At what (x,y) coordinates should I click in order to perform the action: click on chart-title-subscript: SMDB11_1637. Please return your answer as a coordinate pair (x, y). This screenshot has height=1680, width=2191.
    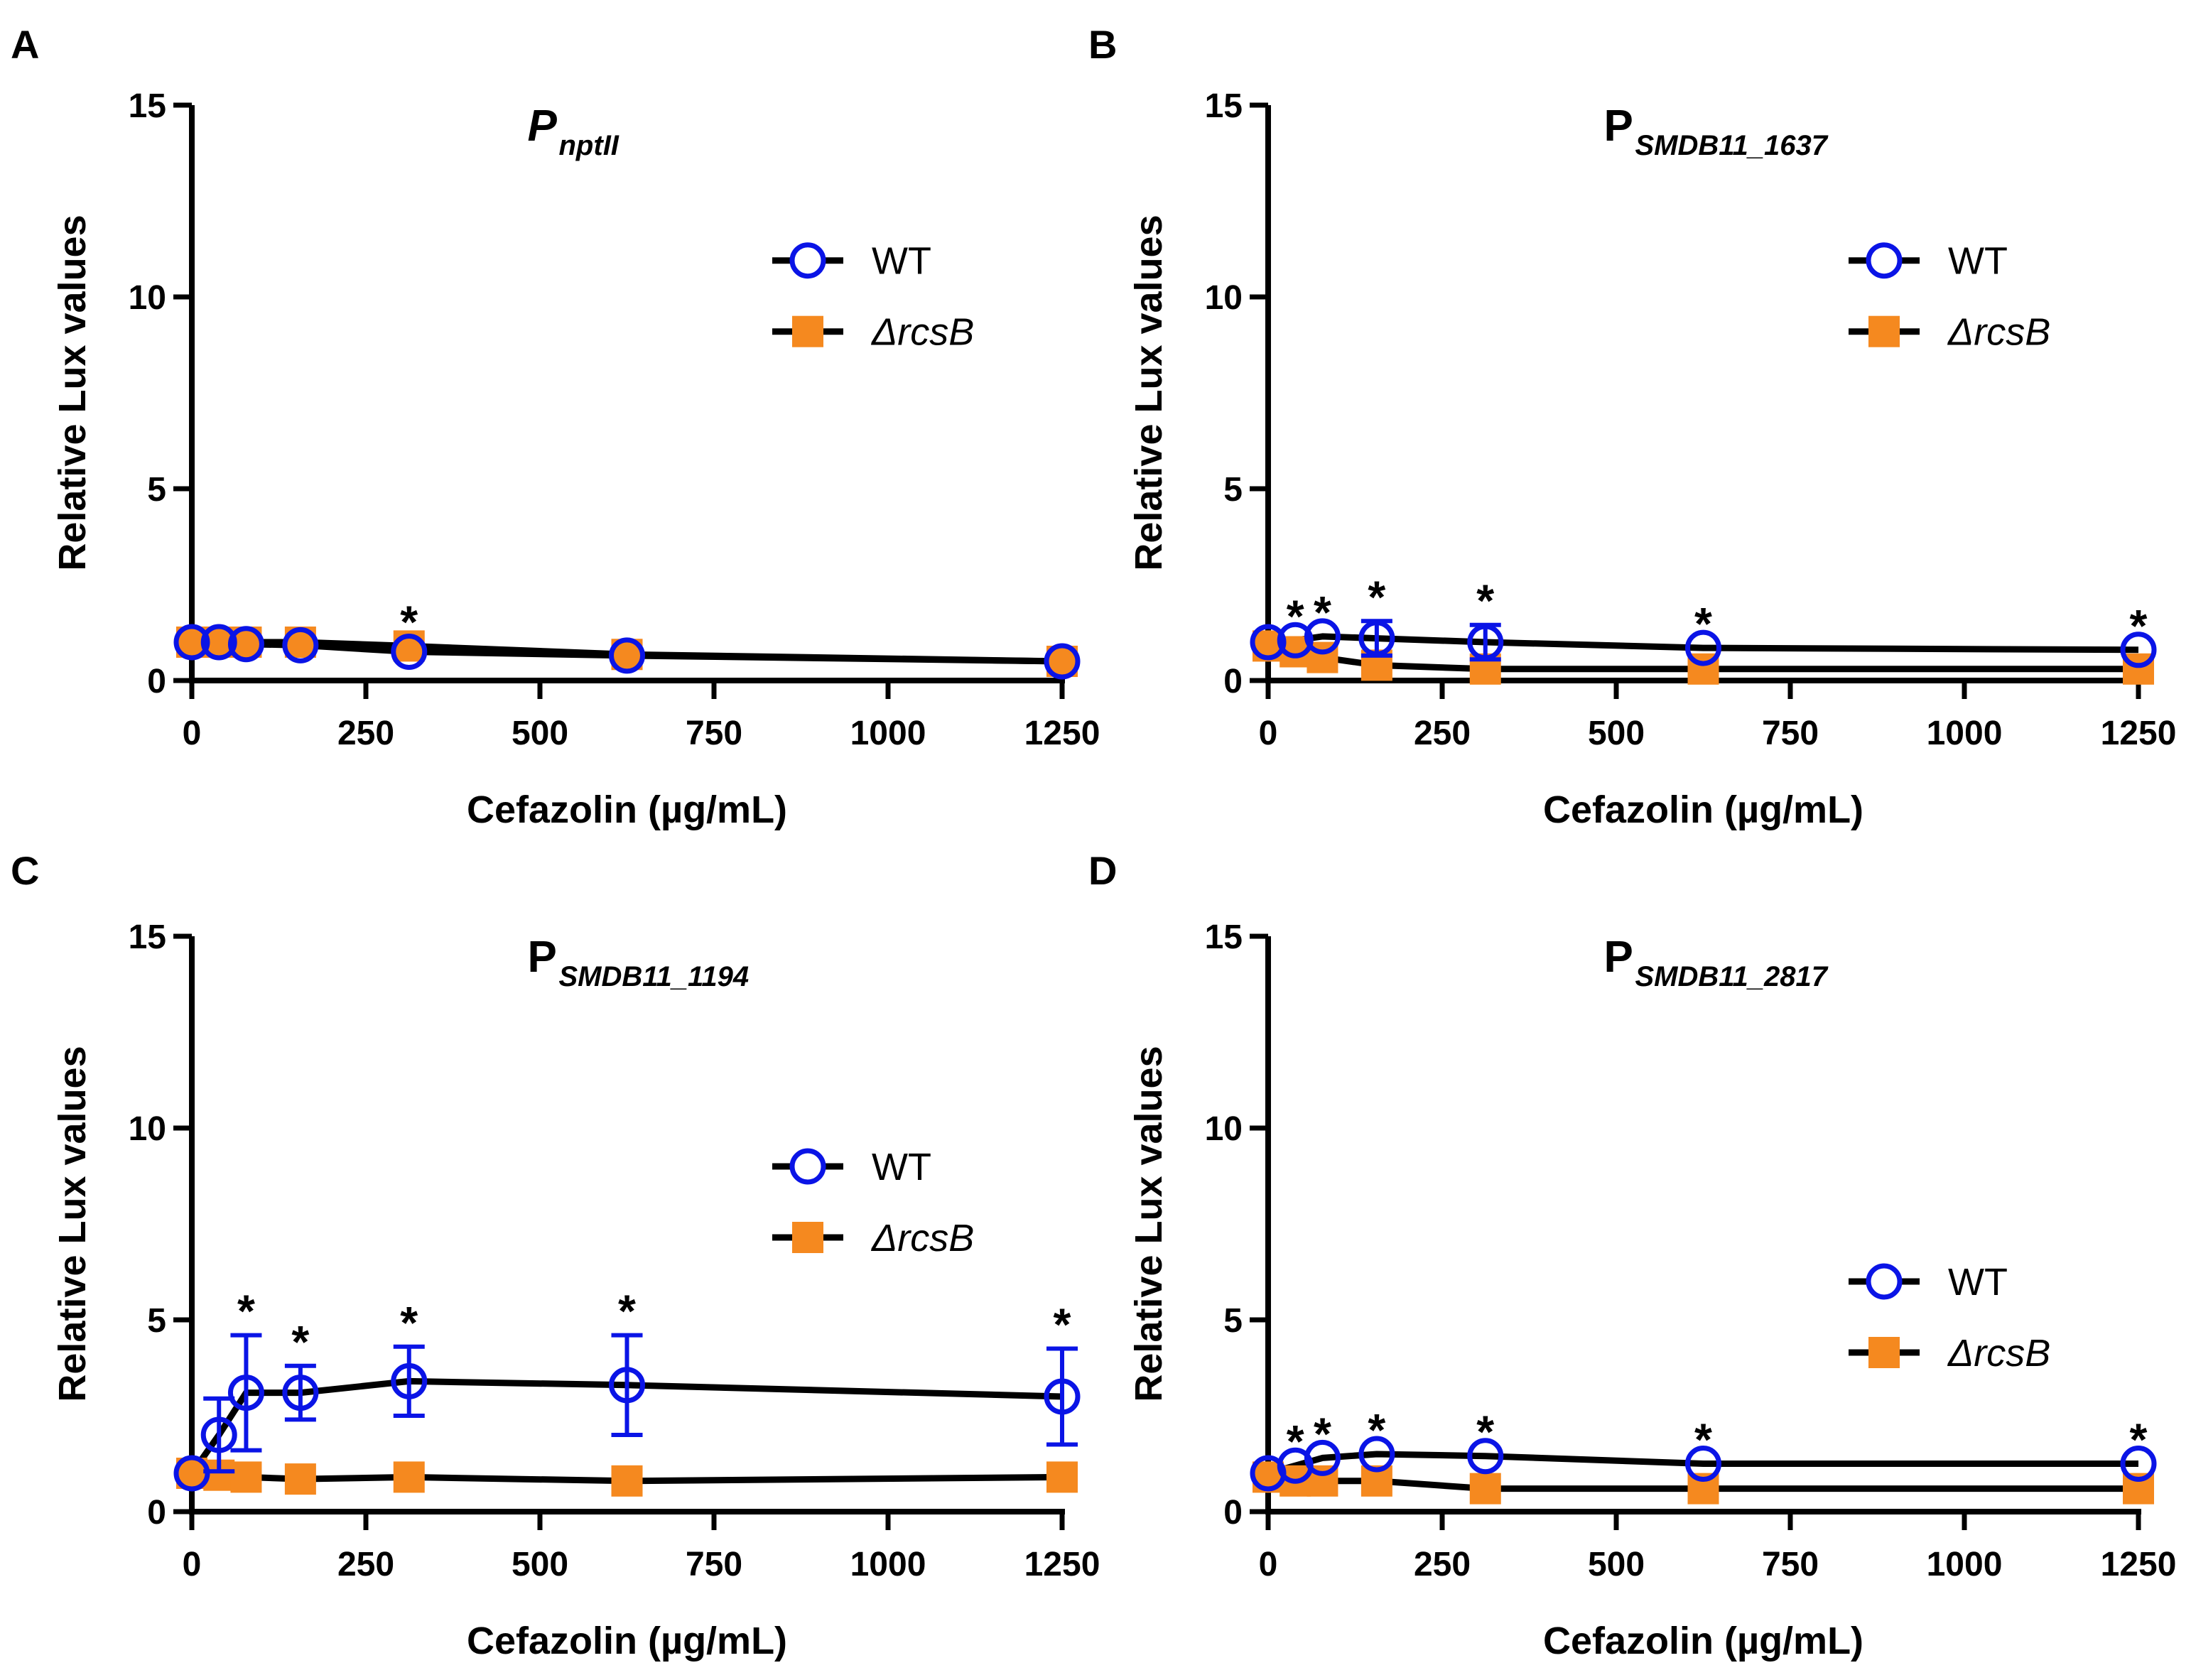
    Looking at the image, I should click on (1732, 145).